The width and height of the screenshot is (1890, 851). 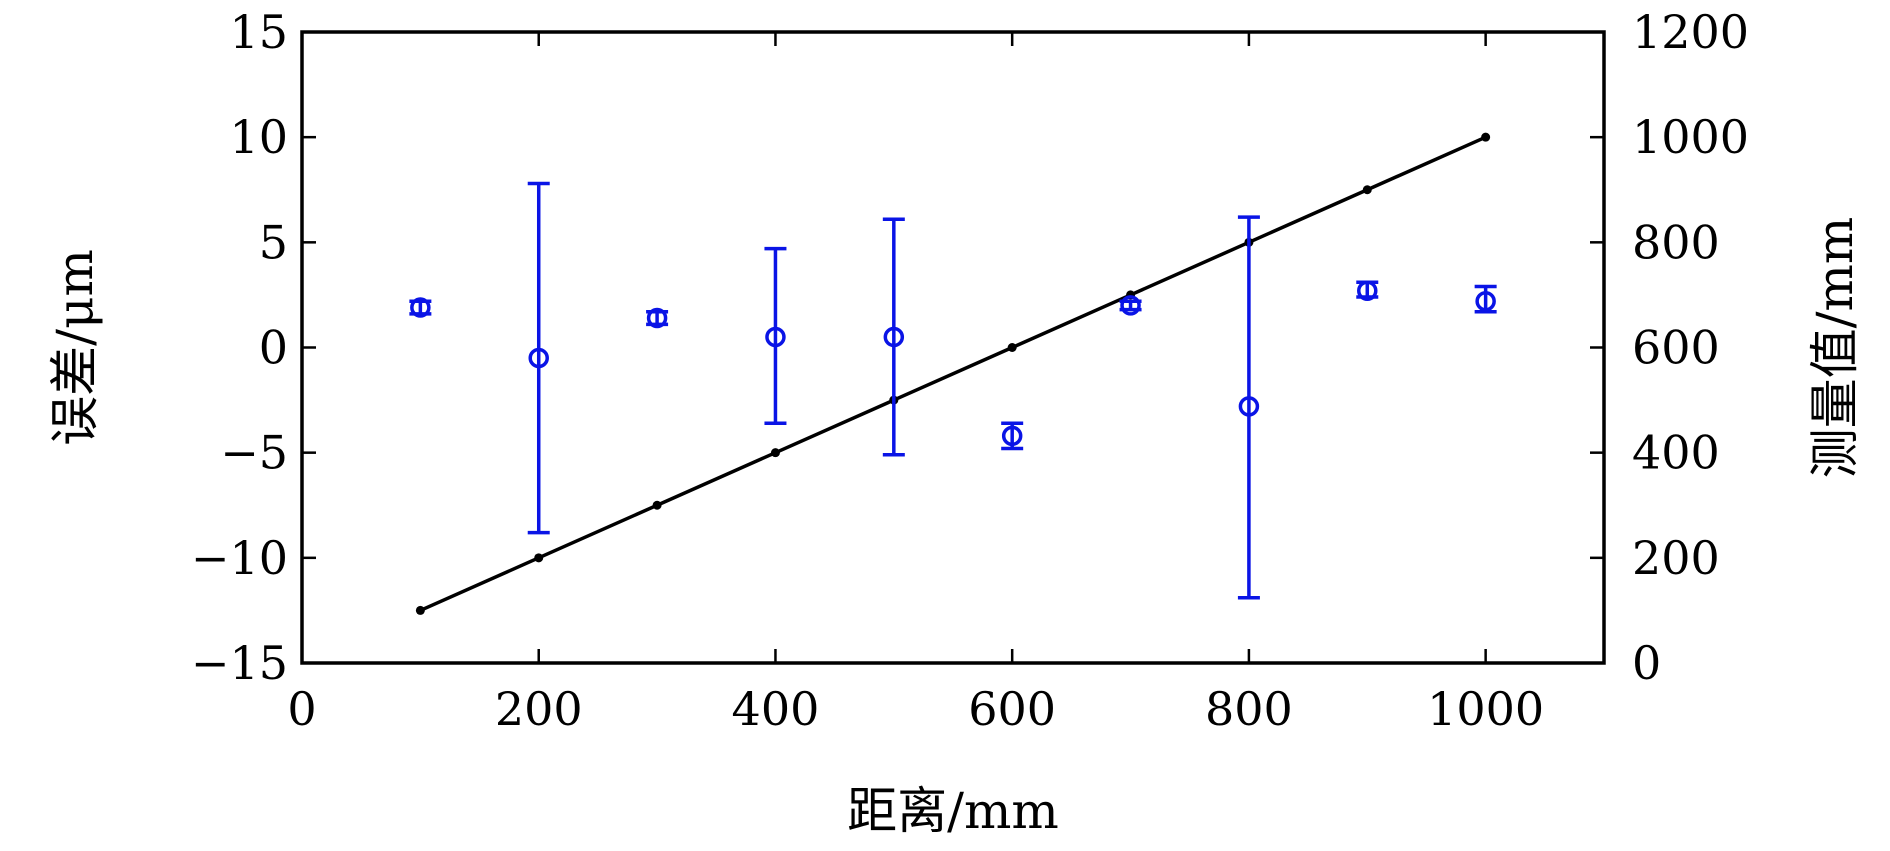 I want to click on y-right-tick-label: 200, so click(x=1676, y=558).